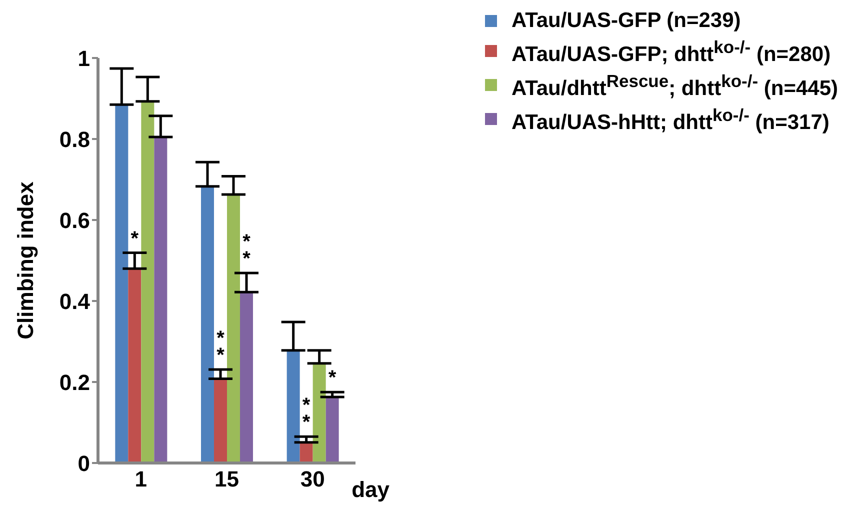  What do you see at coordinates (74, 382) in the screenshot?
I see `y-tick-label: 0.2` at bounding box center [74, 382].